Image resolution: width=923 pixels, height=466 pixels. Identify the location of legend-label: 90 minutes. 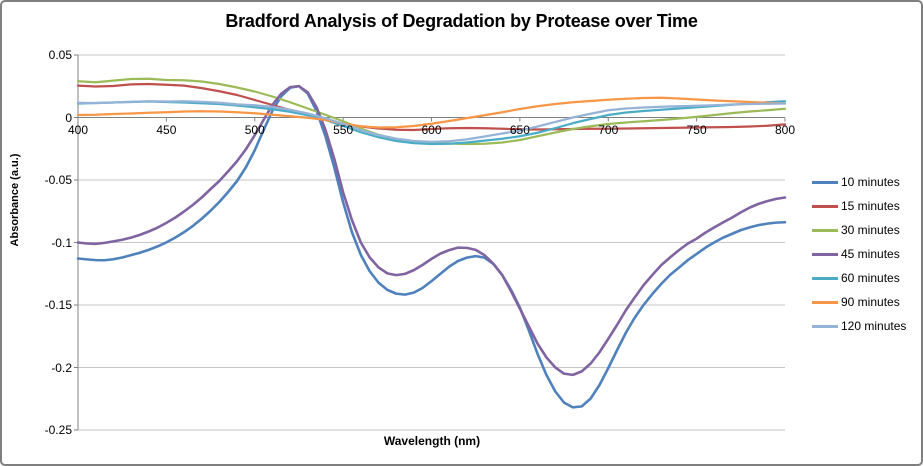
(870, 302).